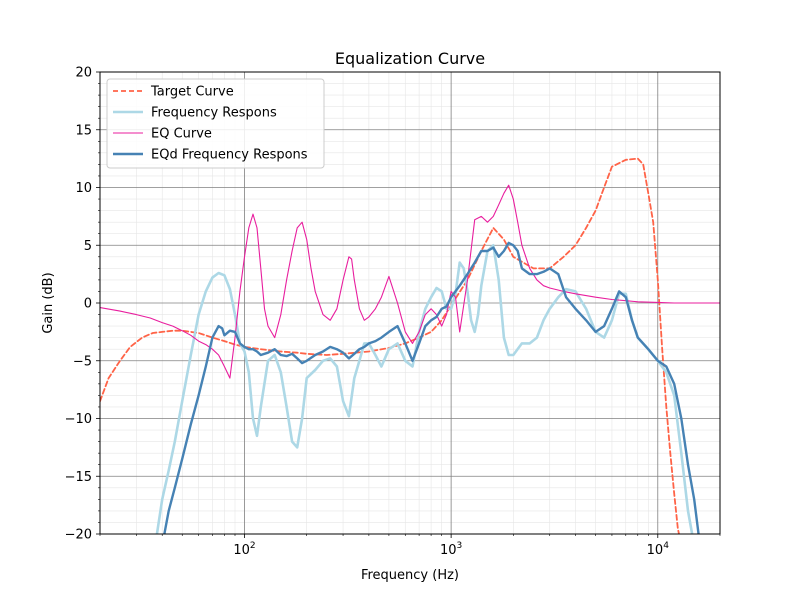  I want to click on legend-label-3: EQ Curve, so click(181, 134).